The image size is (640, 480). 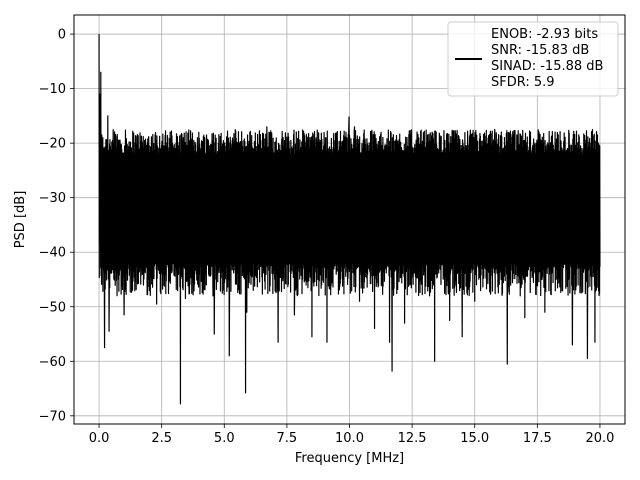 I want to click on legend-box, so click(x=533, y=59).